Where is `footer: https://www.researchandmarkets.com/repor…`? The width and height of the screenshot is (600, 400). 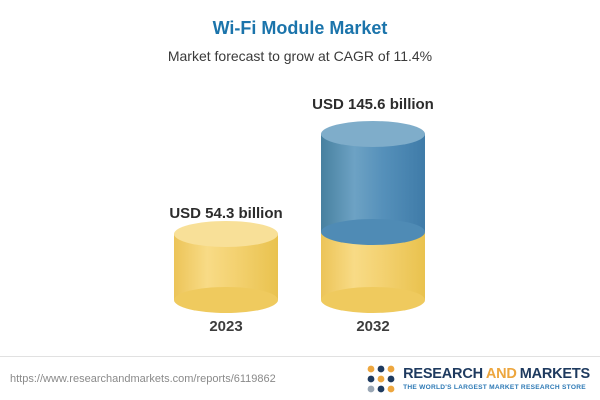
footer: https://www.researchandmarkets.com/repor… is located at coordinates (300, 378).